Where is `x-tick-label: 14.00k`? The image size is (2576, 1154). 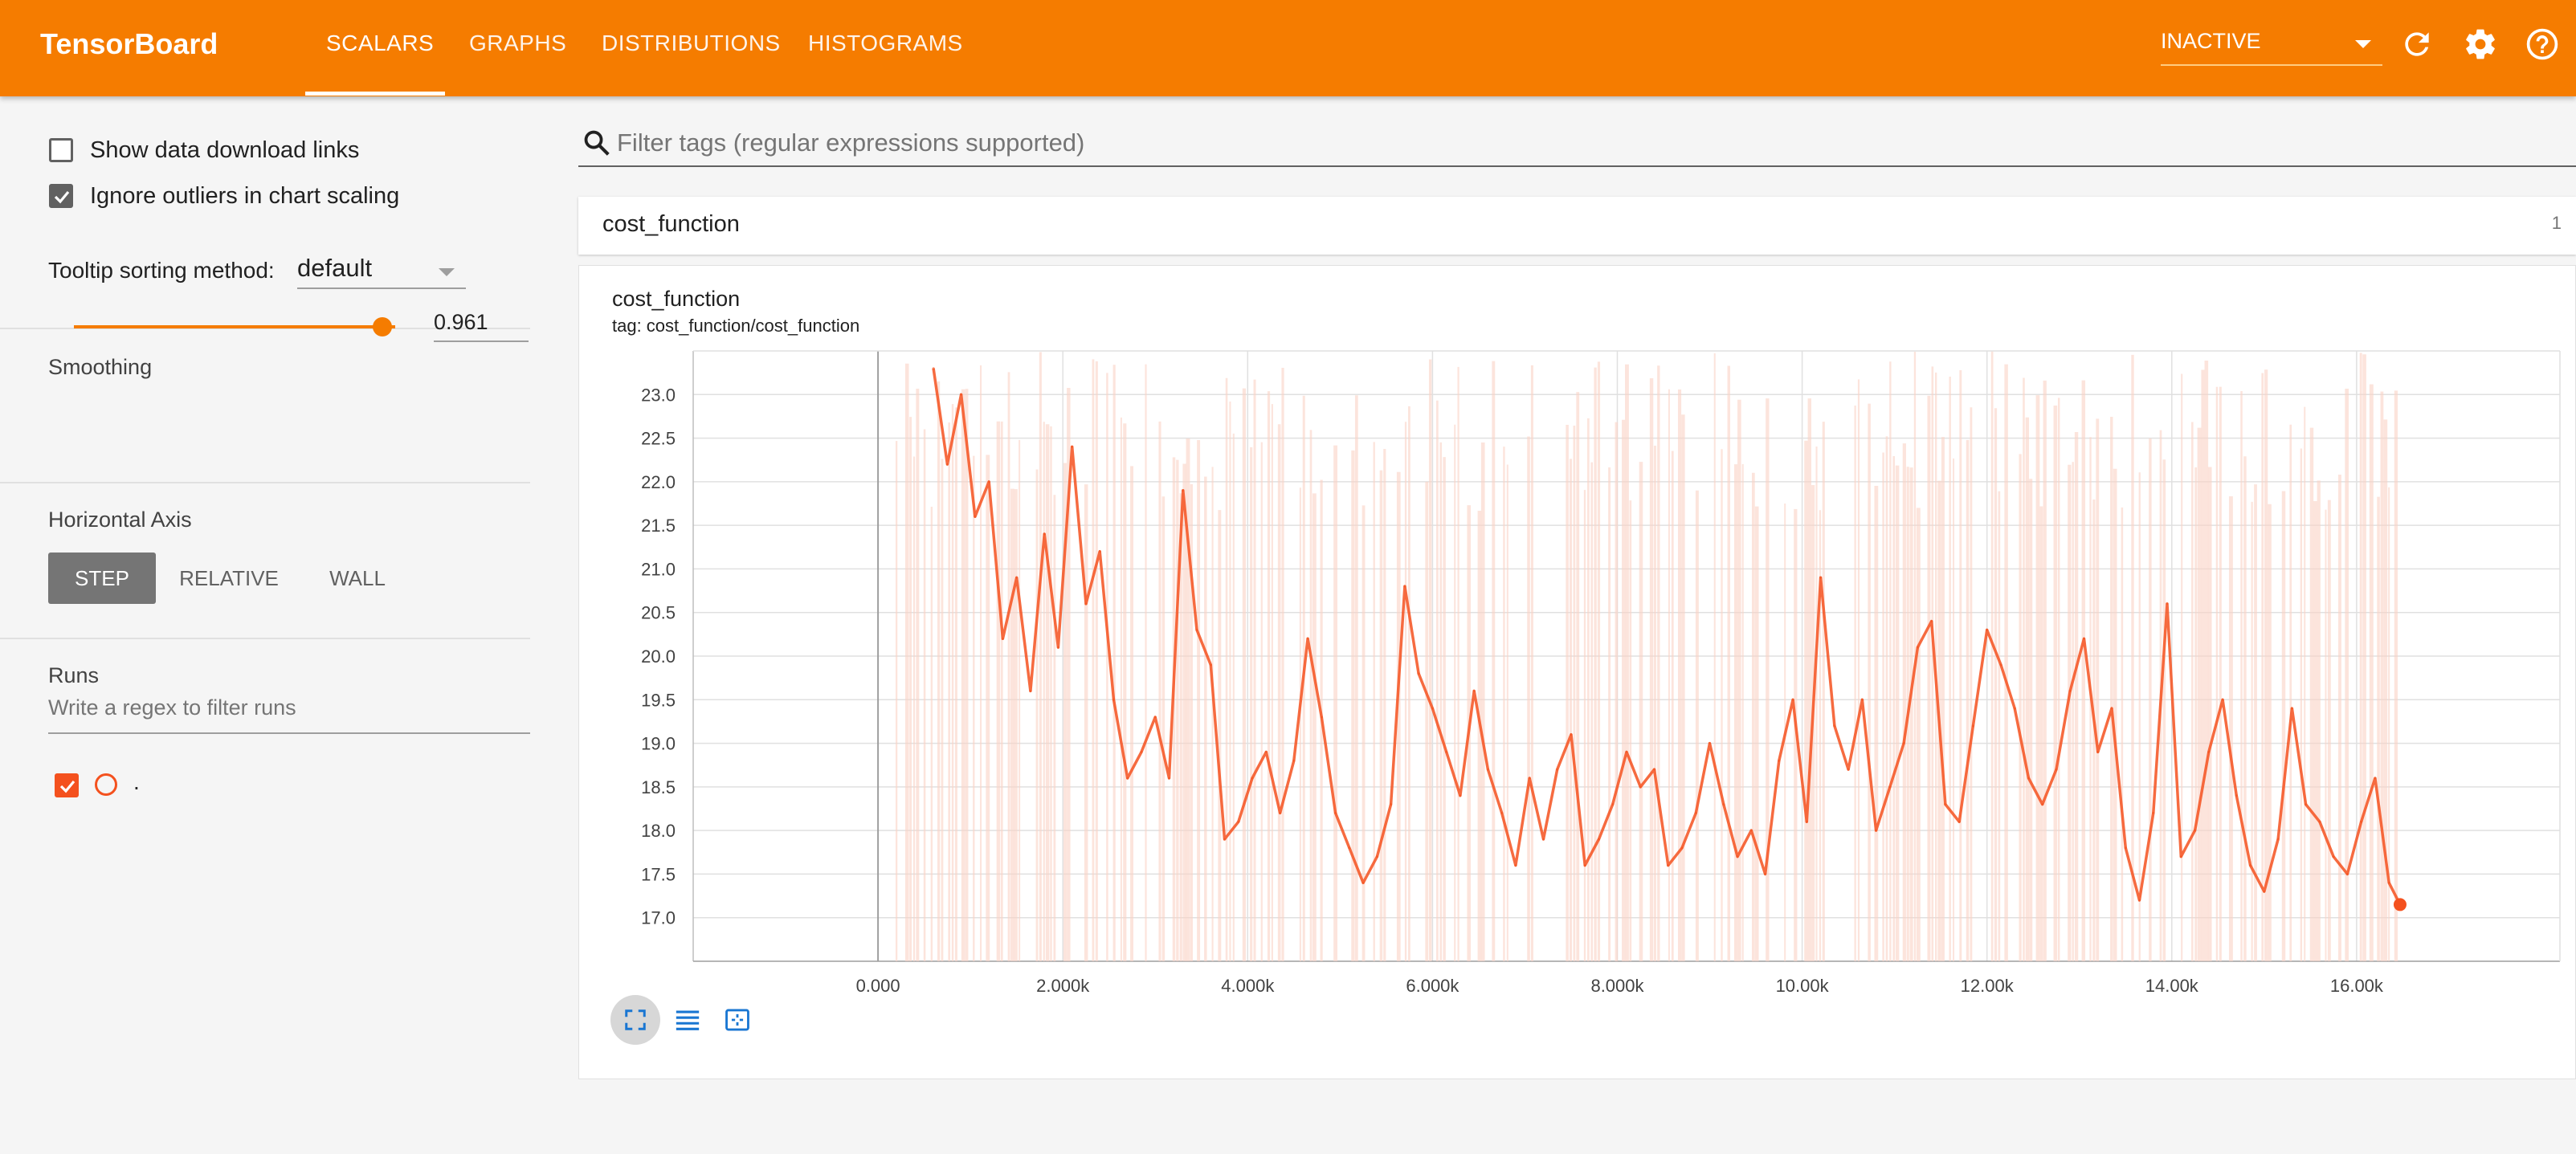
x-tick-label: 14.00k is located at coordinates (2172, 986).